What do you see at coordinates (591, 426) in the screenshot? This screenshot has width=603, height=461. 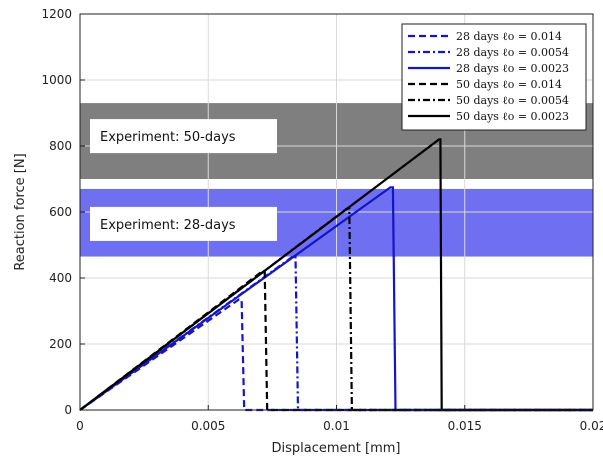 I see `x-tick-label: 0.02` at bounding box center [591, 426].